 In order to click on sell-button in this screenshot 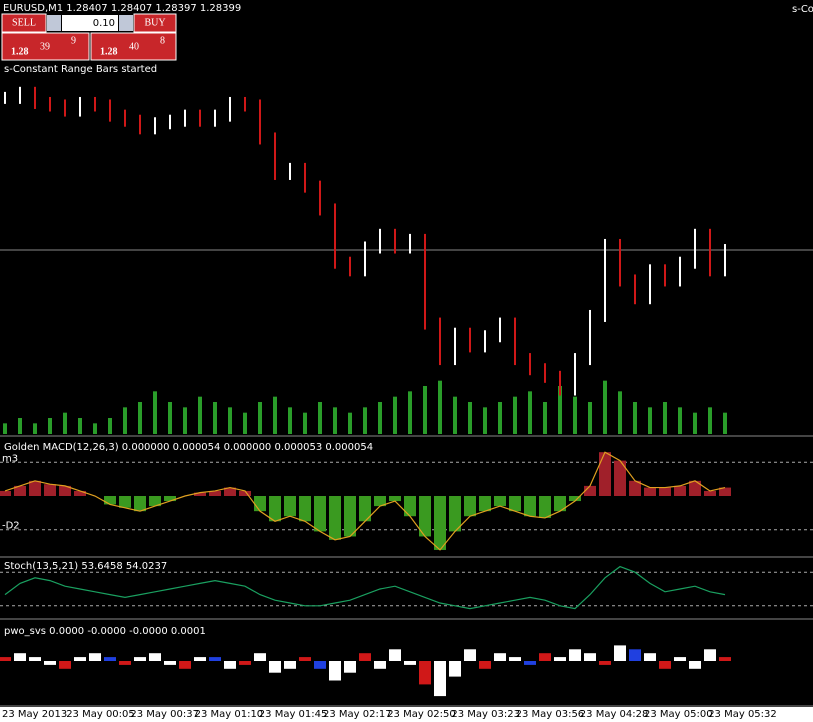, I will do `click(24, 23)`.